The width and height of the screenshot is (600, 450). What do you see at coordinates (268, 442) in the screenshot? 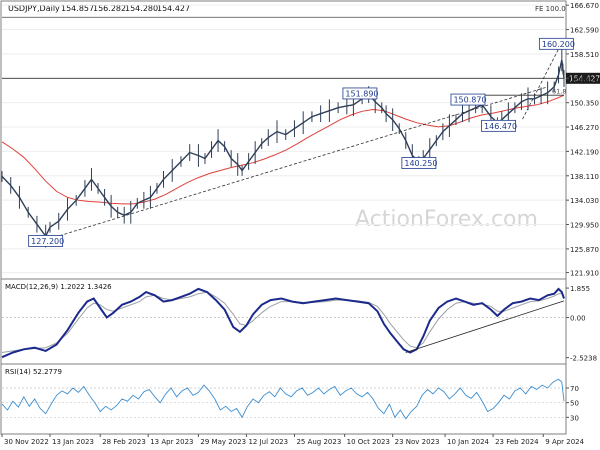
I see `x-tick-label: 12 Jul 2023` at bounding box center [268, 442].